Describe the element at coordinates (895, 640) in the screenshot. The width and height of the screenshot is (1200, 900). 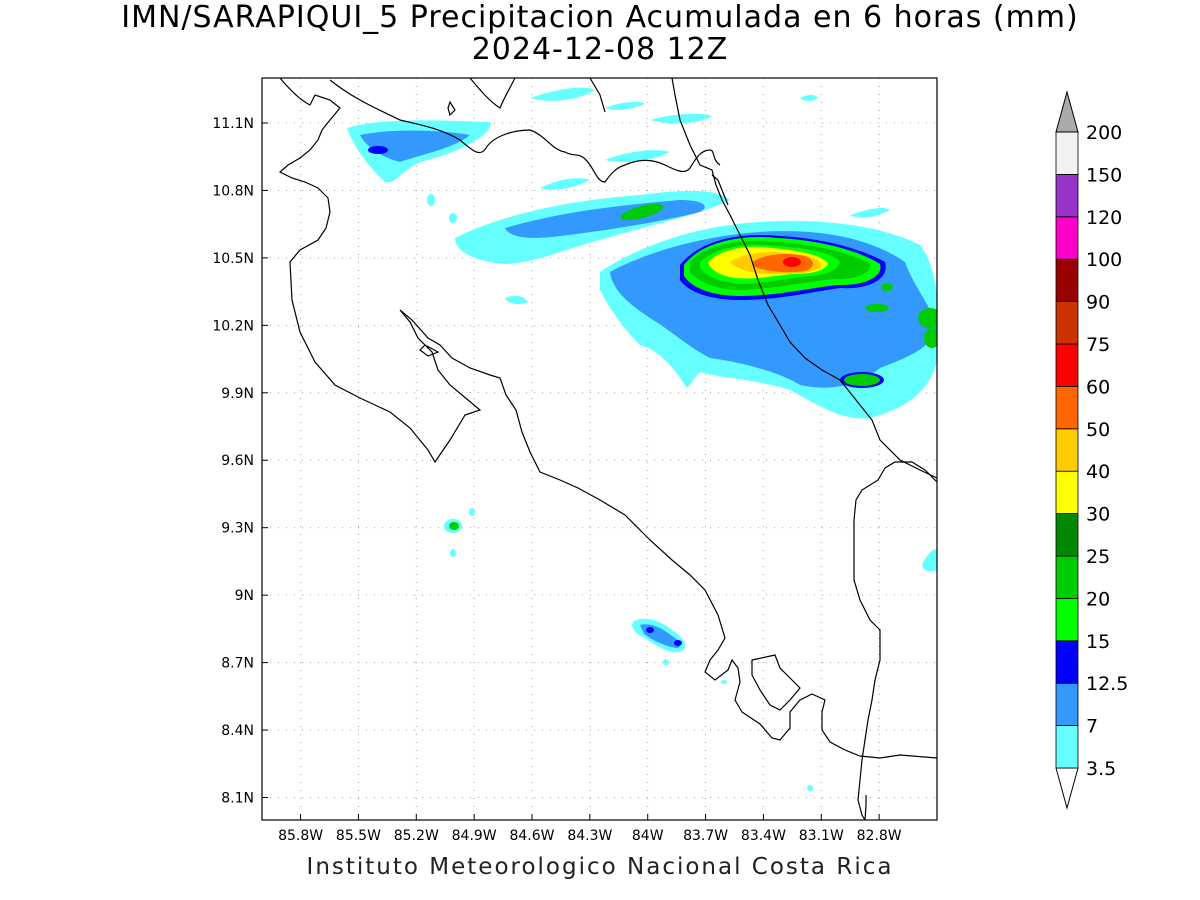
I see `coast-panama-west` at that location.